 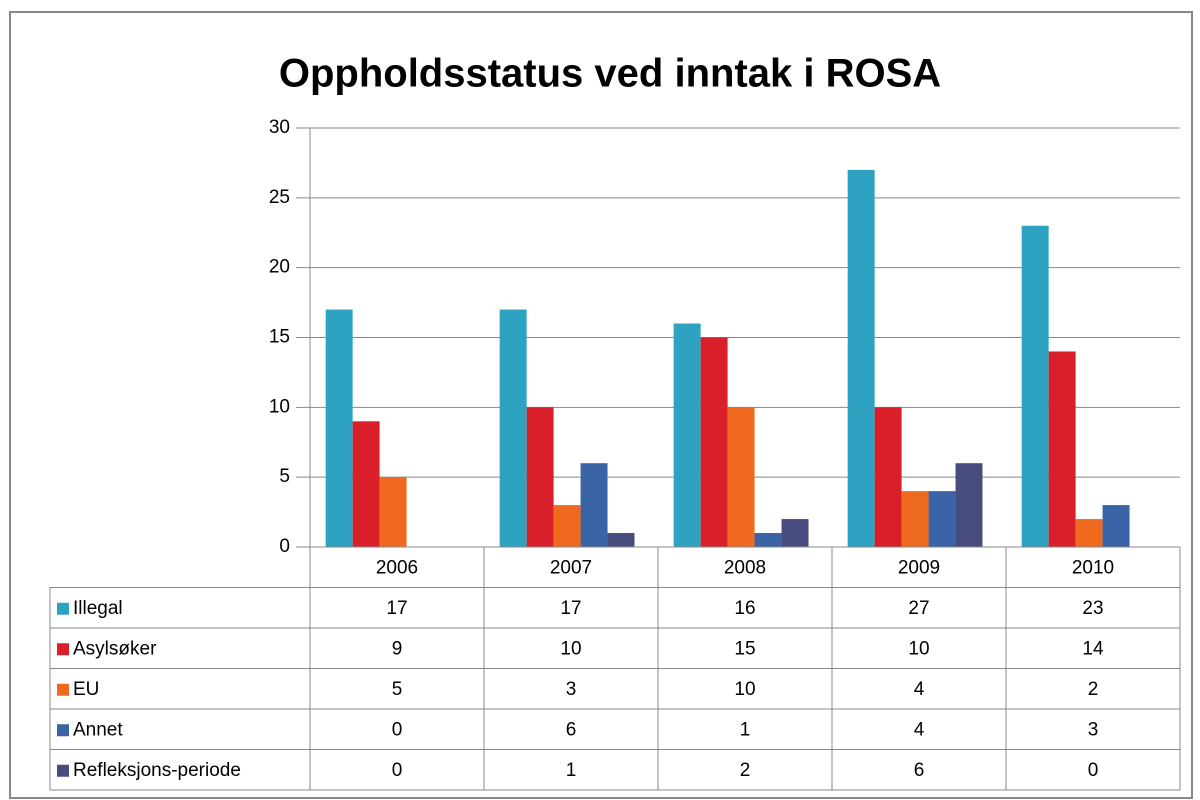 I want to click on y-tick-label: 30, so click(x=279, y=127).